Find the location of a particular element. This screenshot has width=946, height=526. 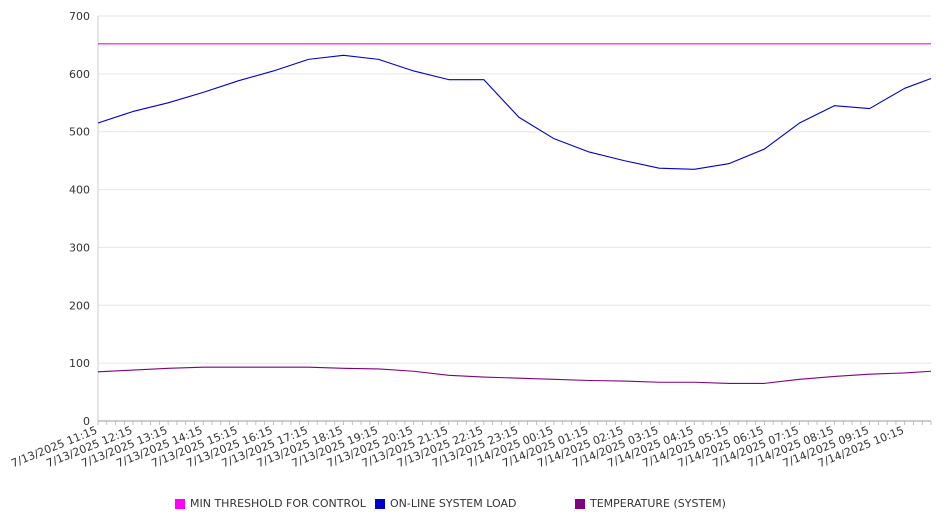

legend-swatch-min-threshold is located at coordinates (180, 503).